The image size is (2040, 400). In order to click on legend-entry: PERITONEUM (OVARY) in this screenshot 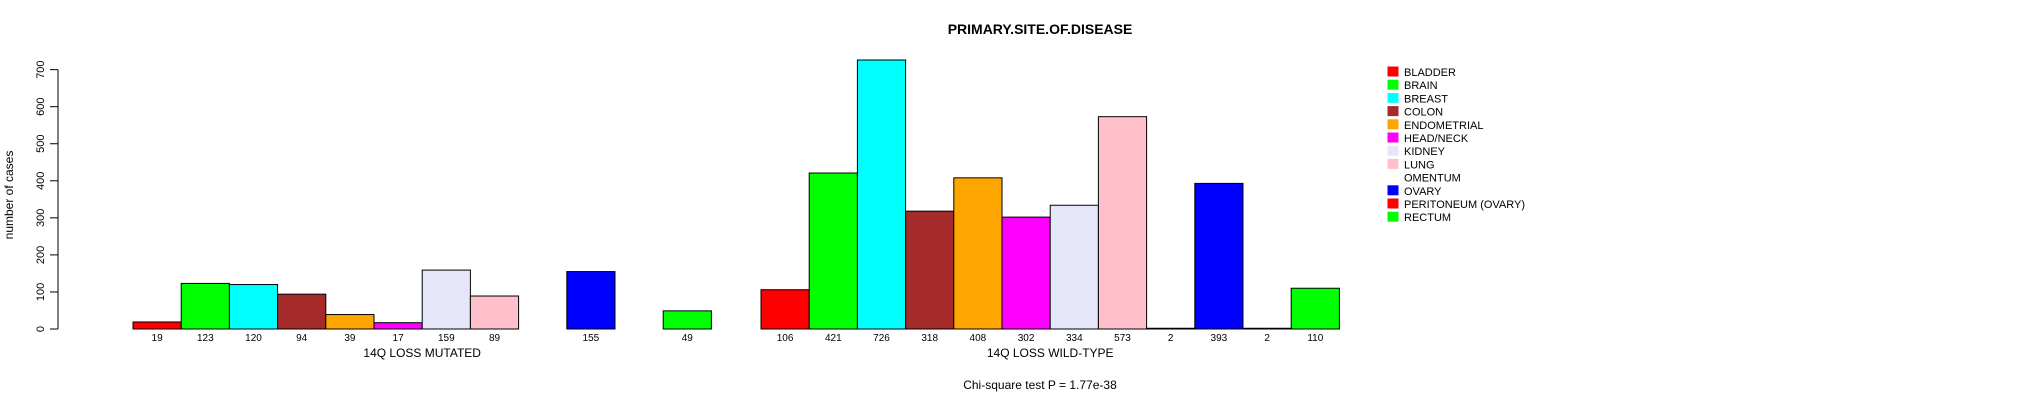, I will do `click(1464, 205)`.